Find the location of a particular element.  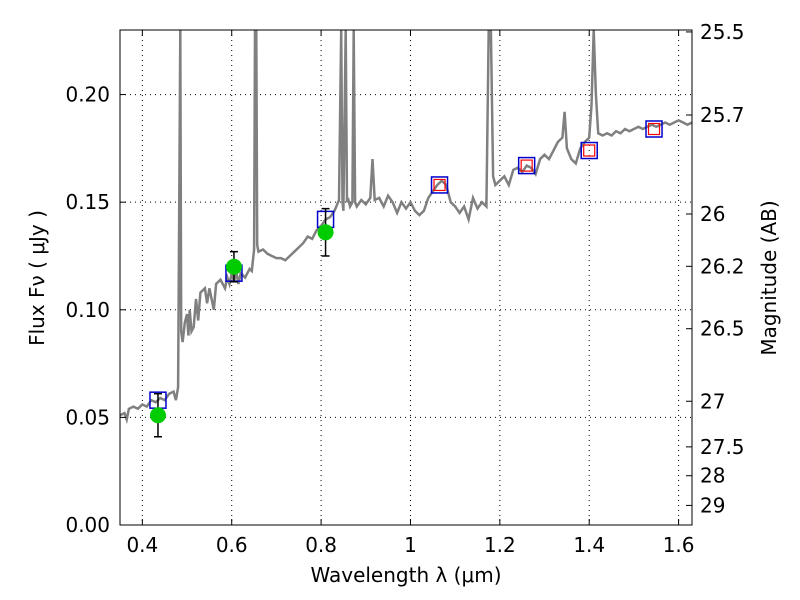

x-tick-label: 0.8 is located at coordinates (321, 545).